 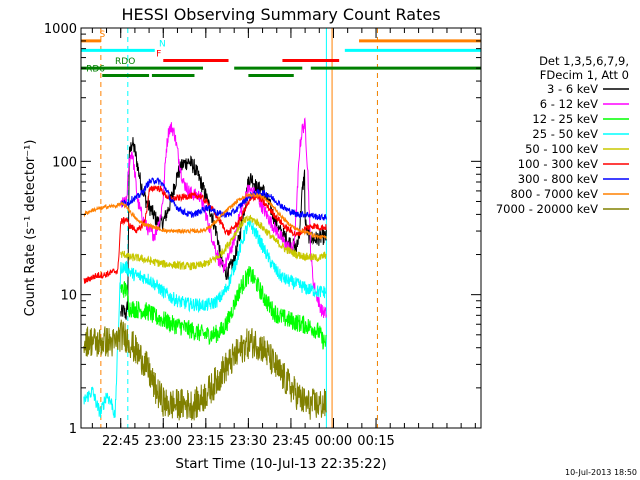 I want to click on legend-label-8: 7000 - 20000 keV, so click(x=547, y=209).